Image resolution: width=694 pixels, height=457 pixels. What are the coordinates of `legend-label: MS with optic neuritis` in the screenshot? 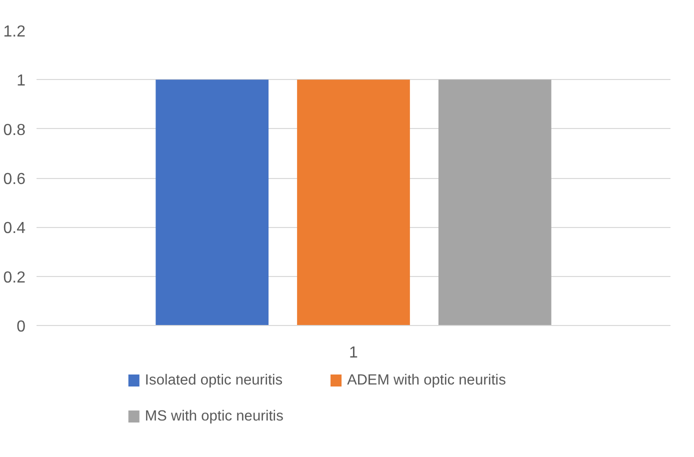 It's located at (214, 416).